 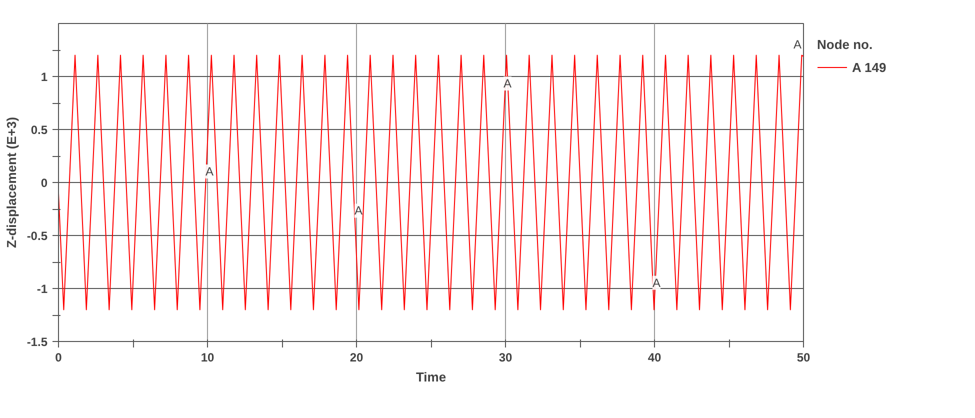 What do you see at coordinates (44, 183) in the screenshot?
I see `y-tick-label: 0` at bounding box center [44, 183].